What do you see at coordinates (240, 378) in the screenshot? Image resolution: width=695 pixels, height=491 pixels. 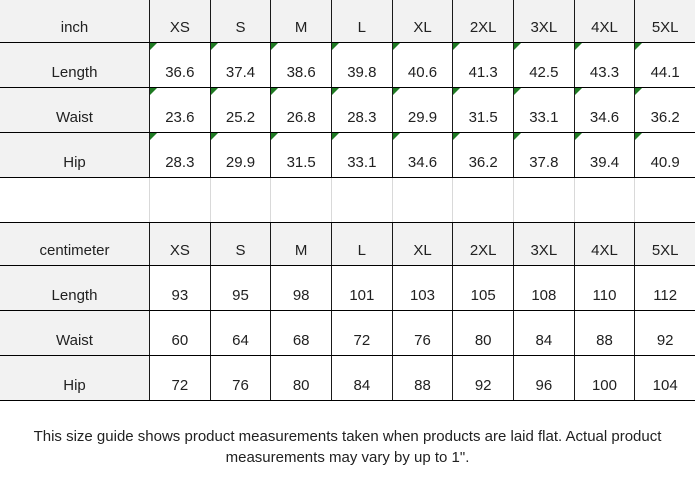 I see `size-value-cell: 76` at bounding box center [240, 378].